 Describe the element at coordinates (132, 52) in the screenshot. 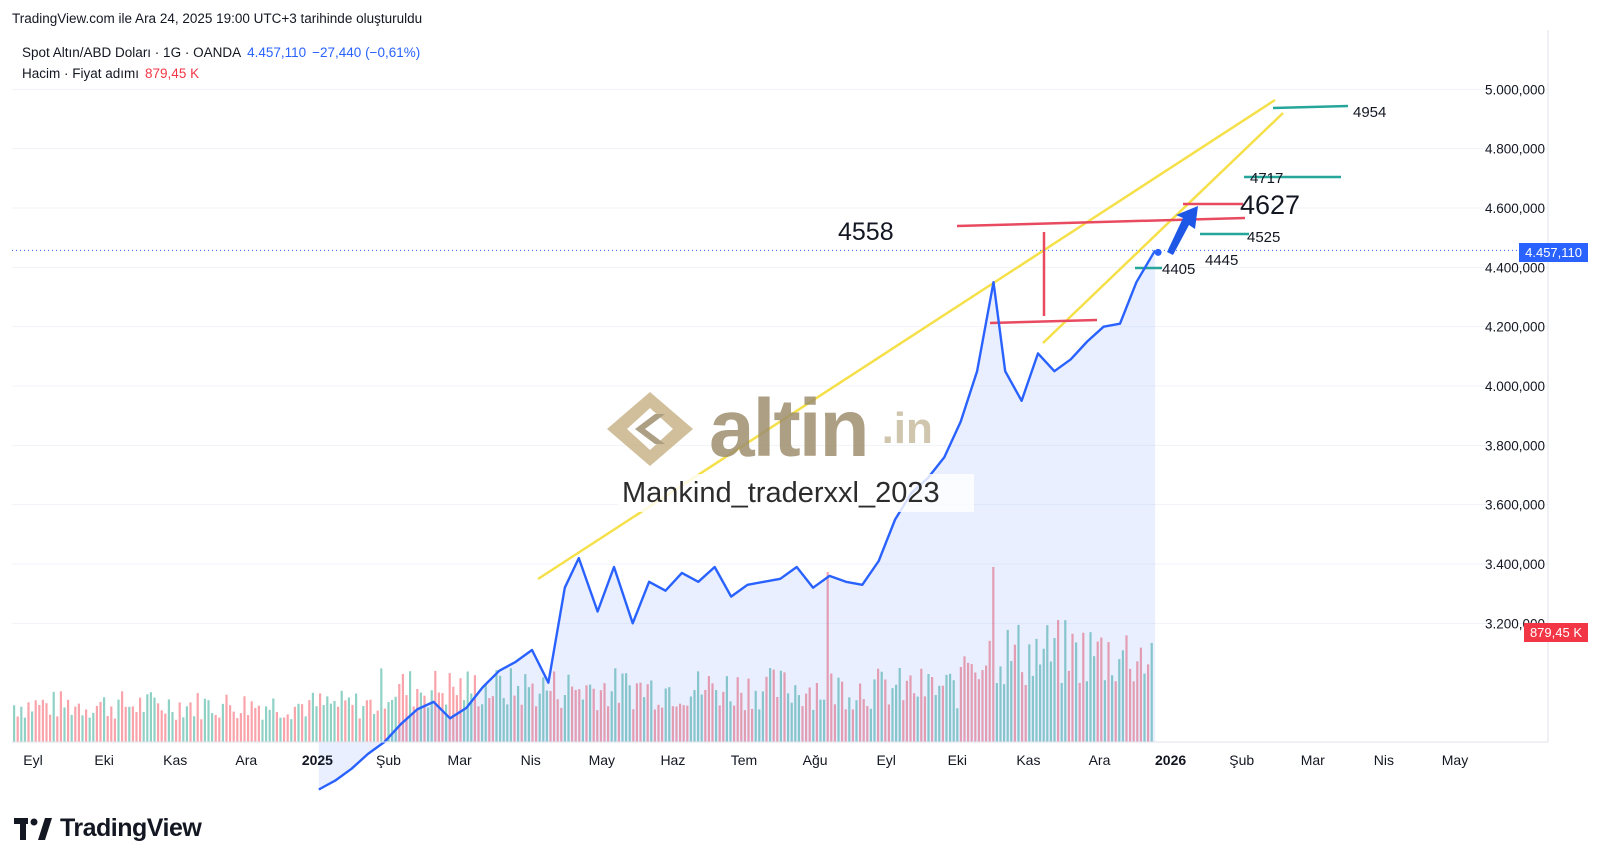

I see `legend-symbol: Spot Altın/ABD Doları · 1G · OANDA` at that location.